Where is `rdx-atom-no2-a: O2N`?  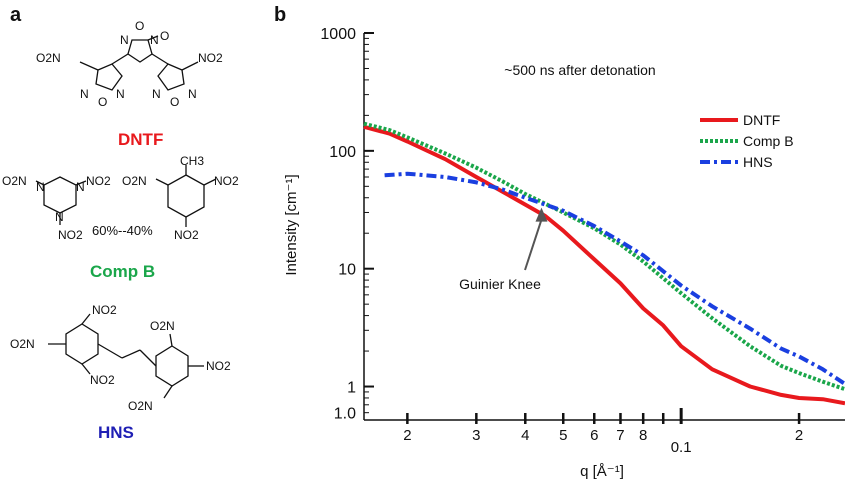 rdx-atom-no2-a: O2N is located at coordinates (14, 181).